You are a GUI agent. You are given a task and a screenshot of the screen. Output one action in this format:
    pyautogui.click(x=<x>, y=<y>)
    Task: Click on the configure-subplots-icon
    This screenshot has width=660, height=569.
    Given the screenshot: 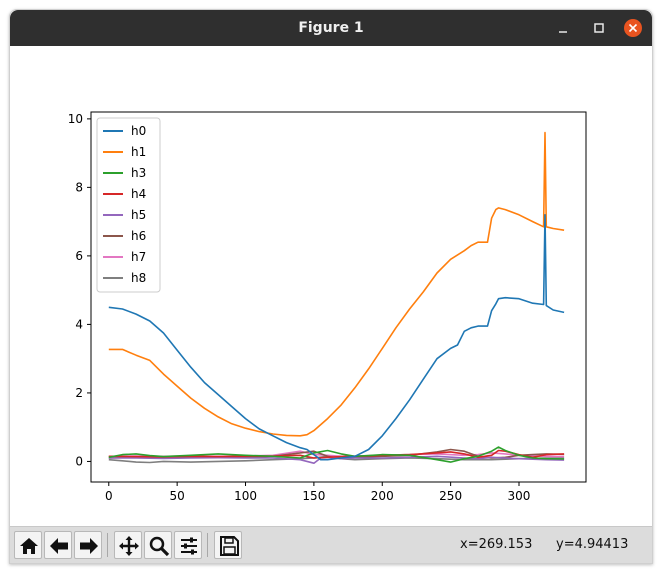 What is the action you would take?
    pyautogui.click(x=189, y=546)
    